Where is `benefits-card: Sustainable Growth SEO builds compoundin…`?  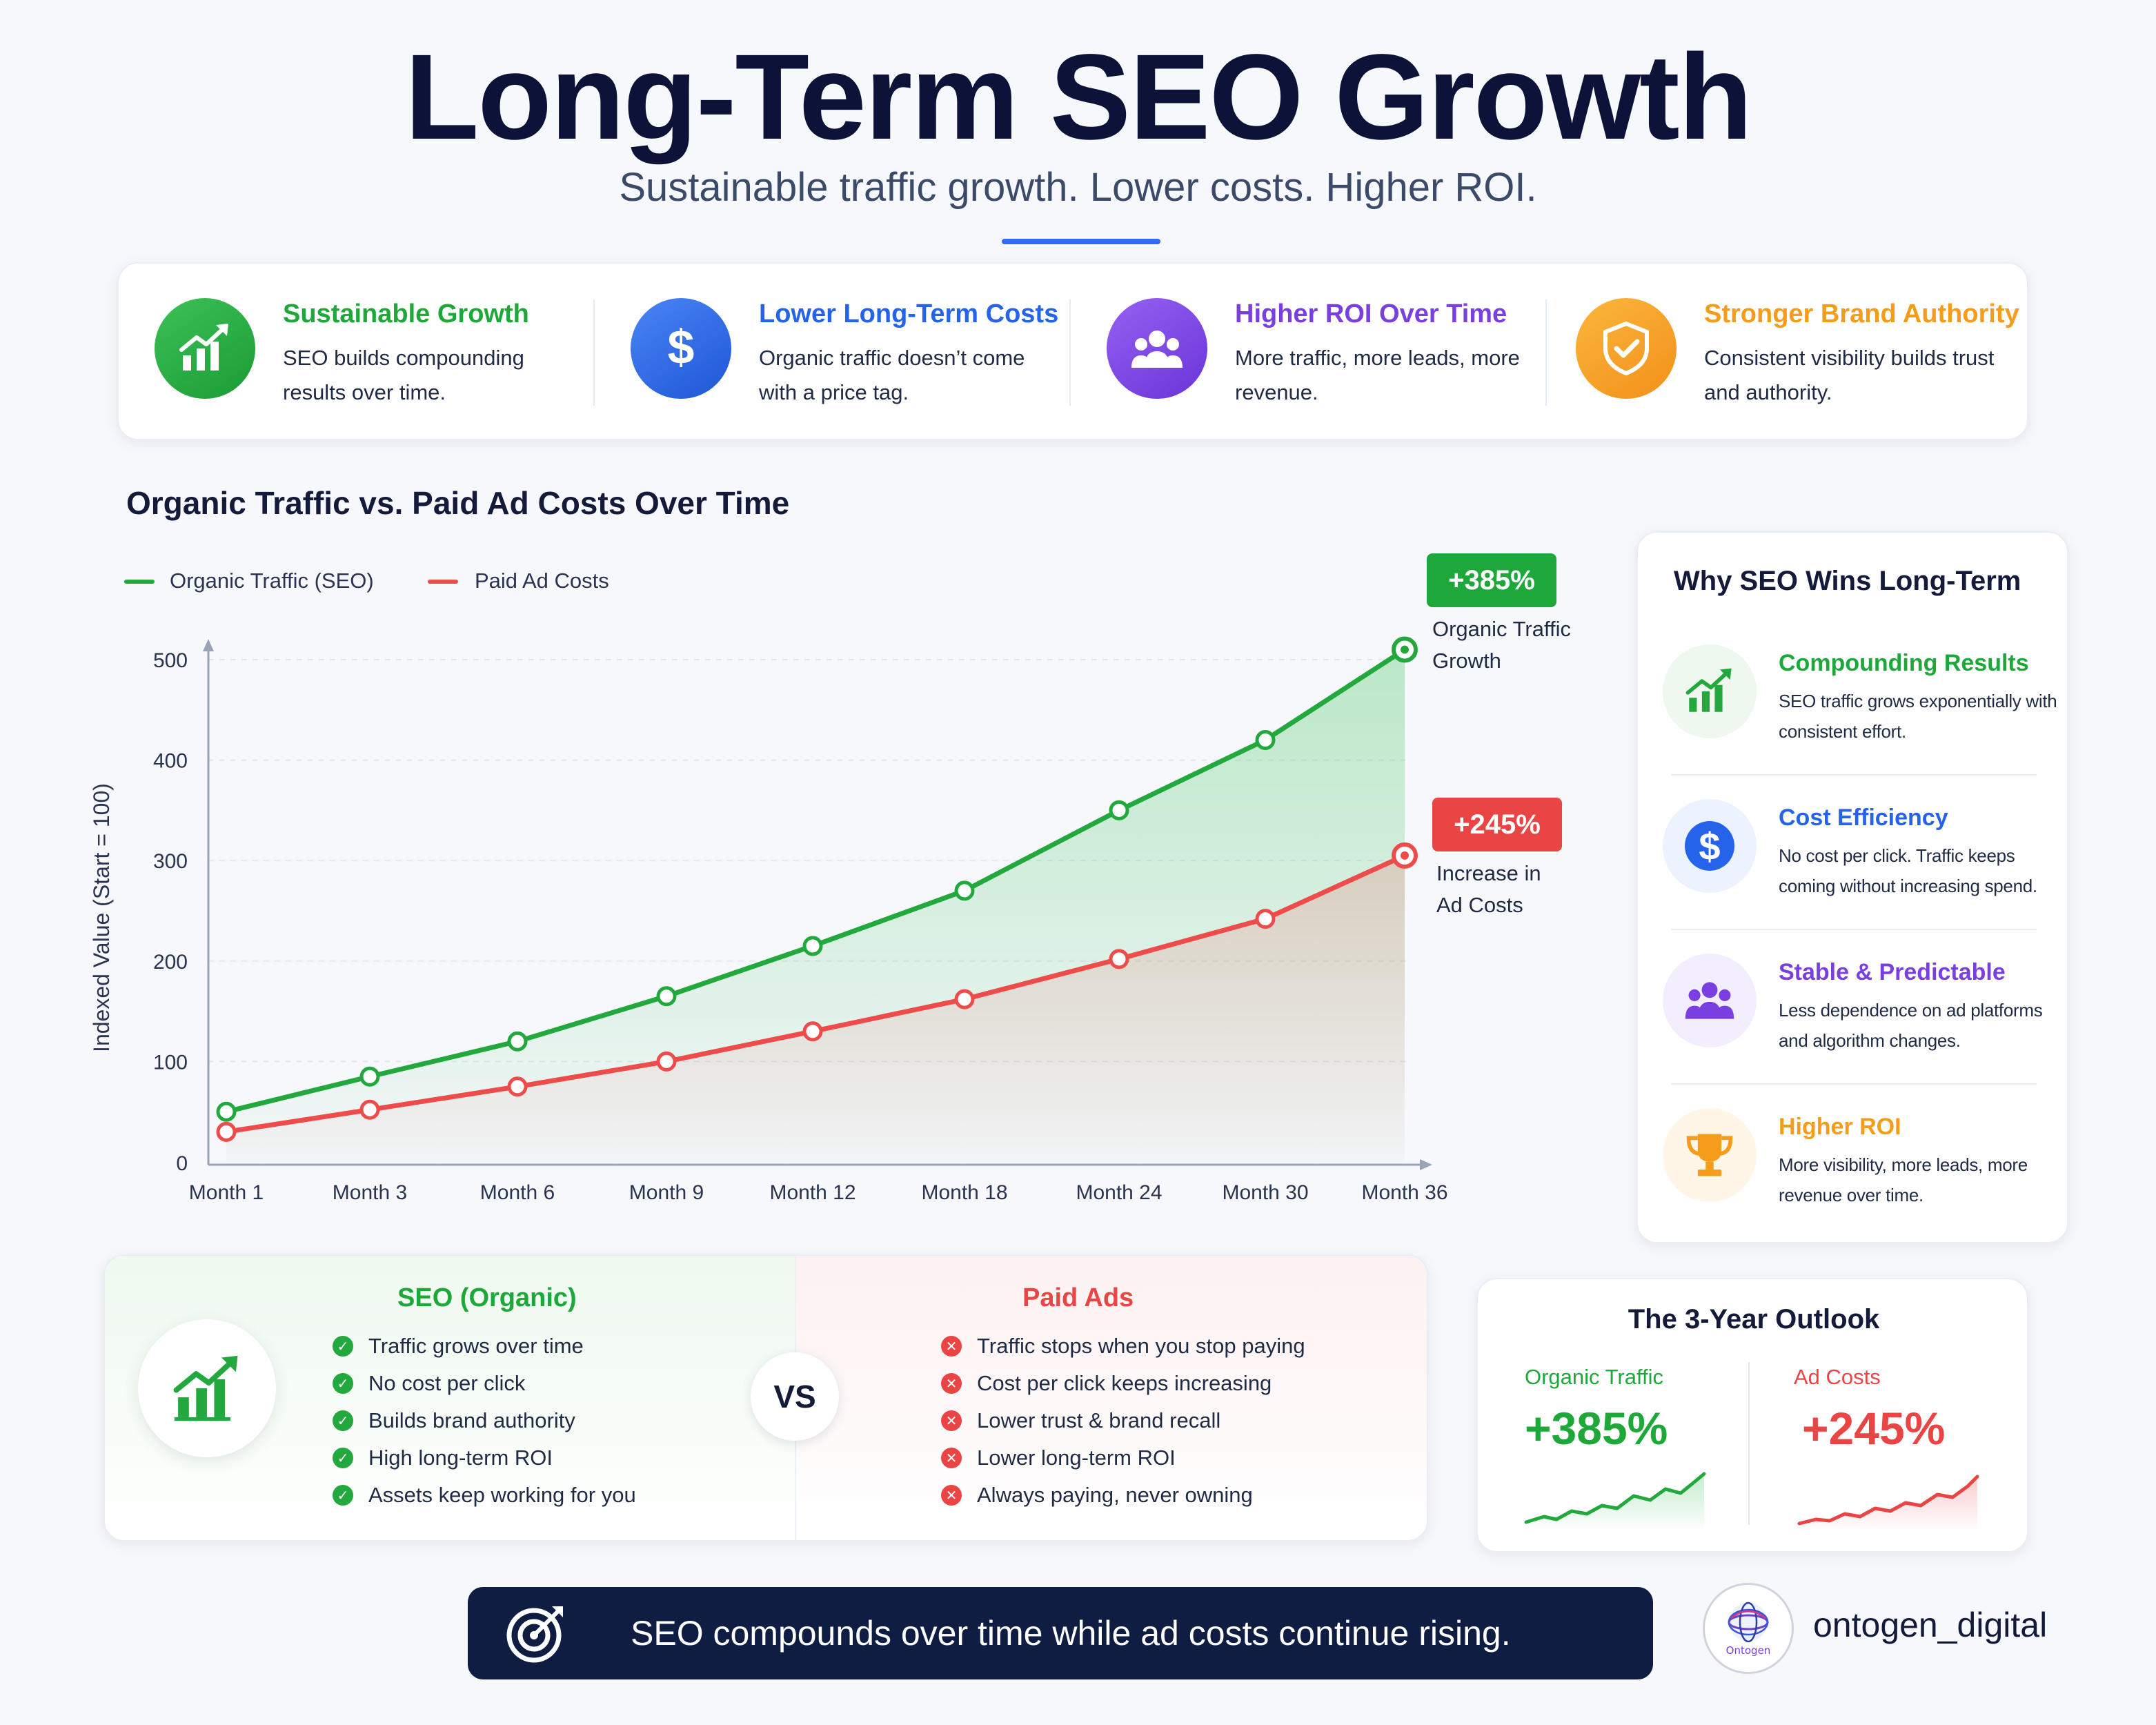
benefits-card: Sustainable Growth SEO builds compoundin… is located at coordinates (1072, 351).